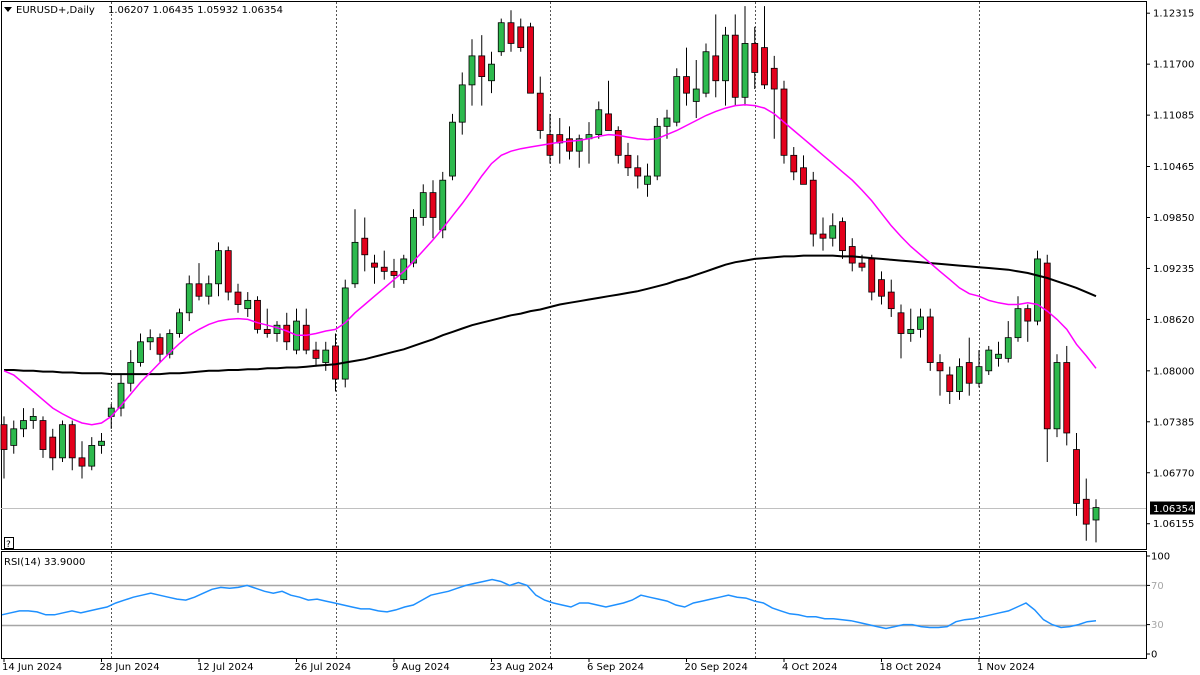 The image size is (1200, 675). What do you see at coordinates (130, 667) in the screenshot?
I see `time-tick-label: 28 Jun 2024` at bounding box center [130, 667].